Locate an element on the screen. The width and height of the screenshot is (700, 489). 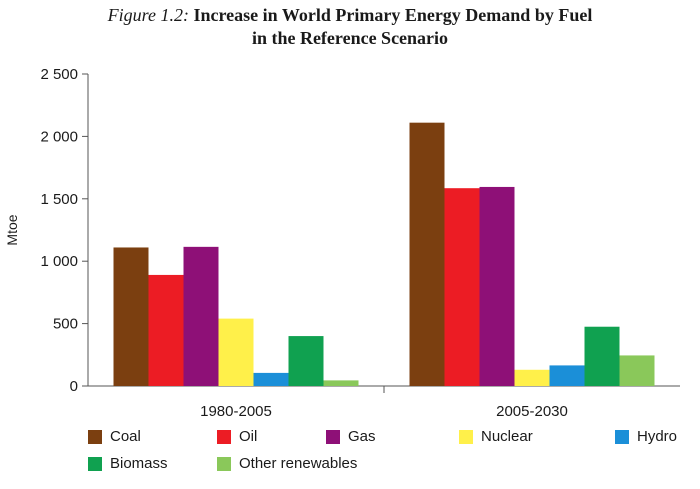
chart-title-line2: in the Reference Scenario is located at coordinates (350, 38).